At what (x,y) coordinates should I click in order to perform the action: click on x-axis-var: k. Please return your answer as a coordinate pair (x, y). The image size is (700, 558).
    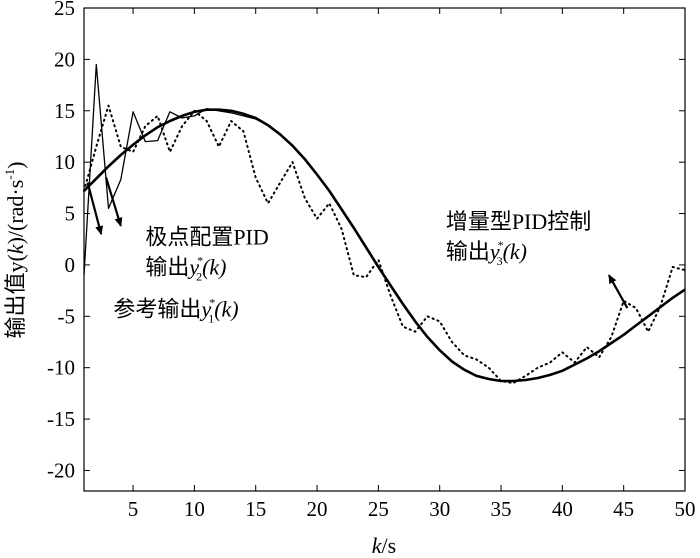
    Looking at the image, I should click on (377, 545).